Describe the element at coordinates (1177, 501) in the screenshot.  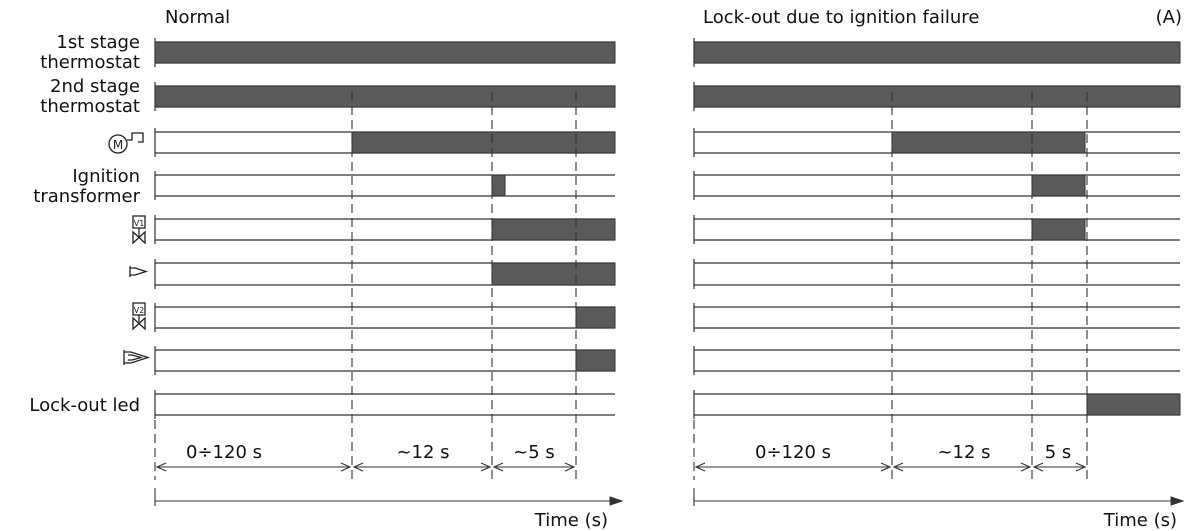
I see `lockout-time-axis-arrowhead` at that location.